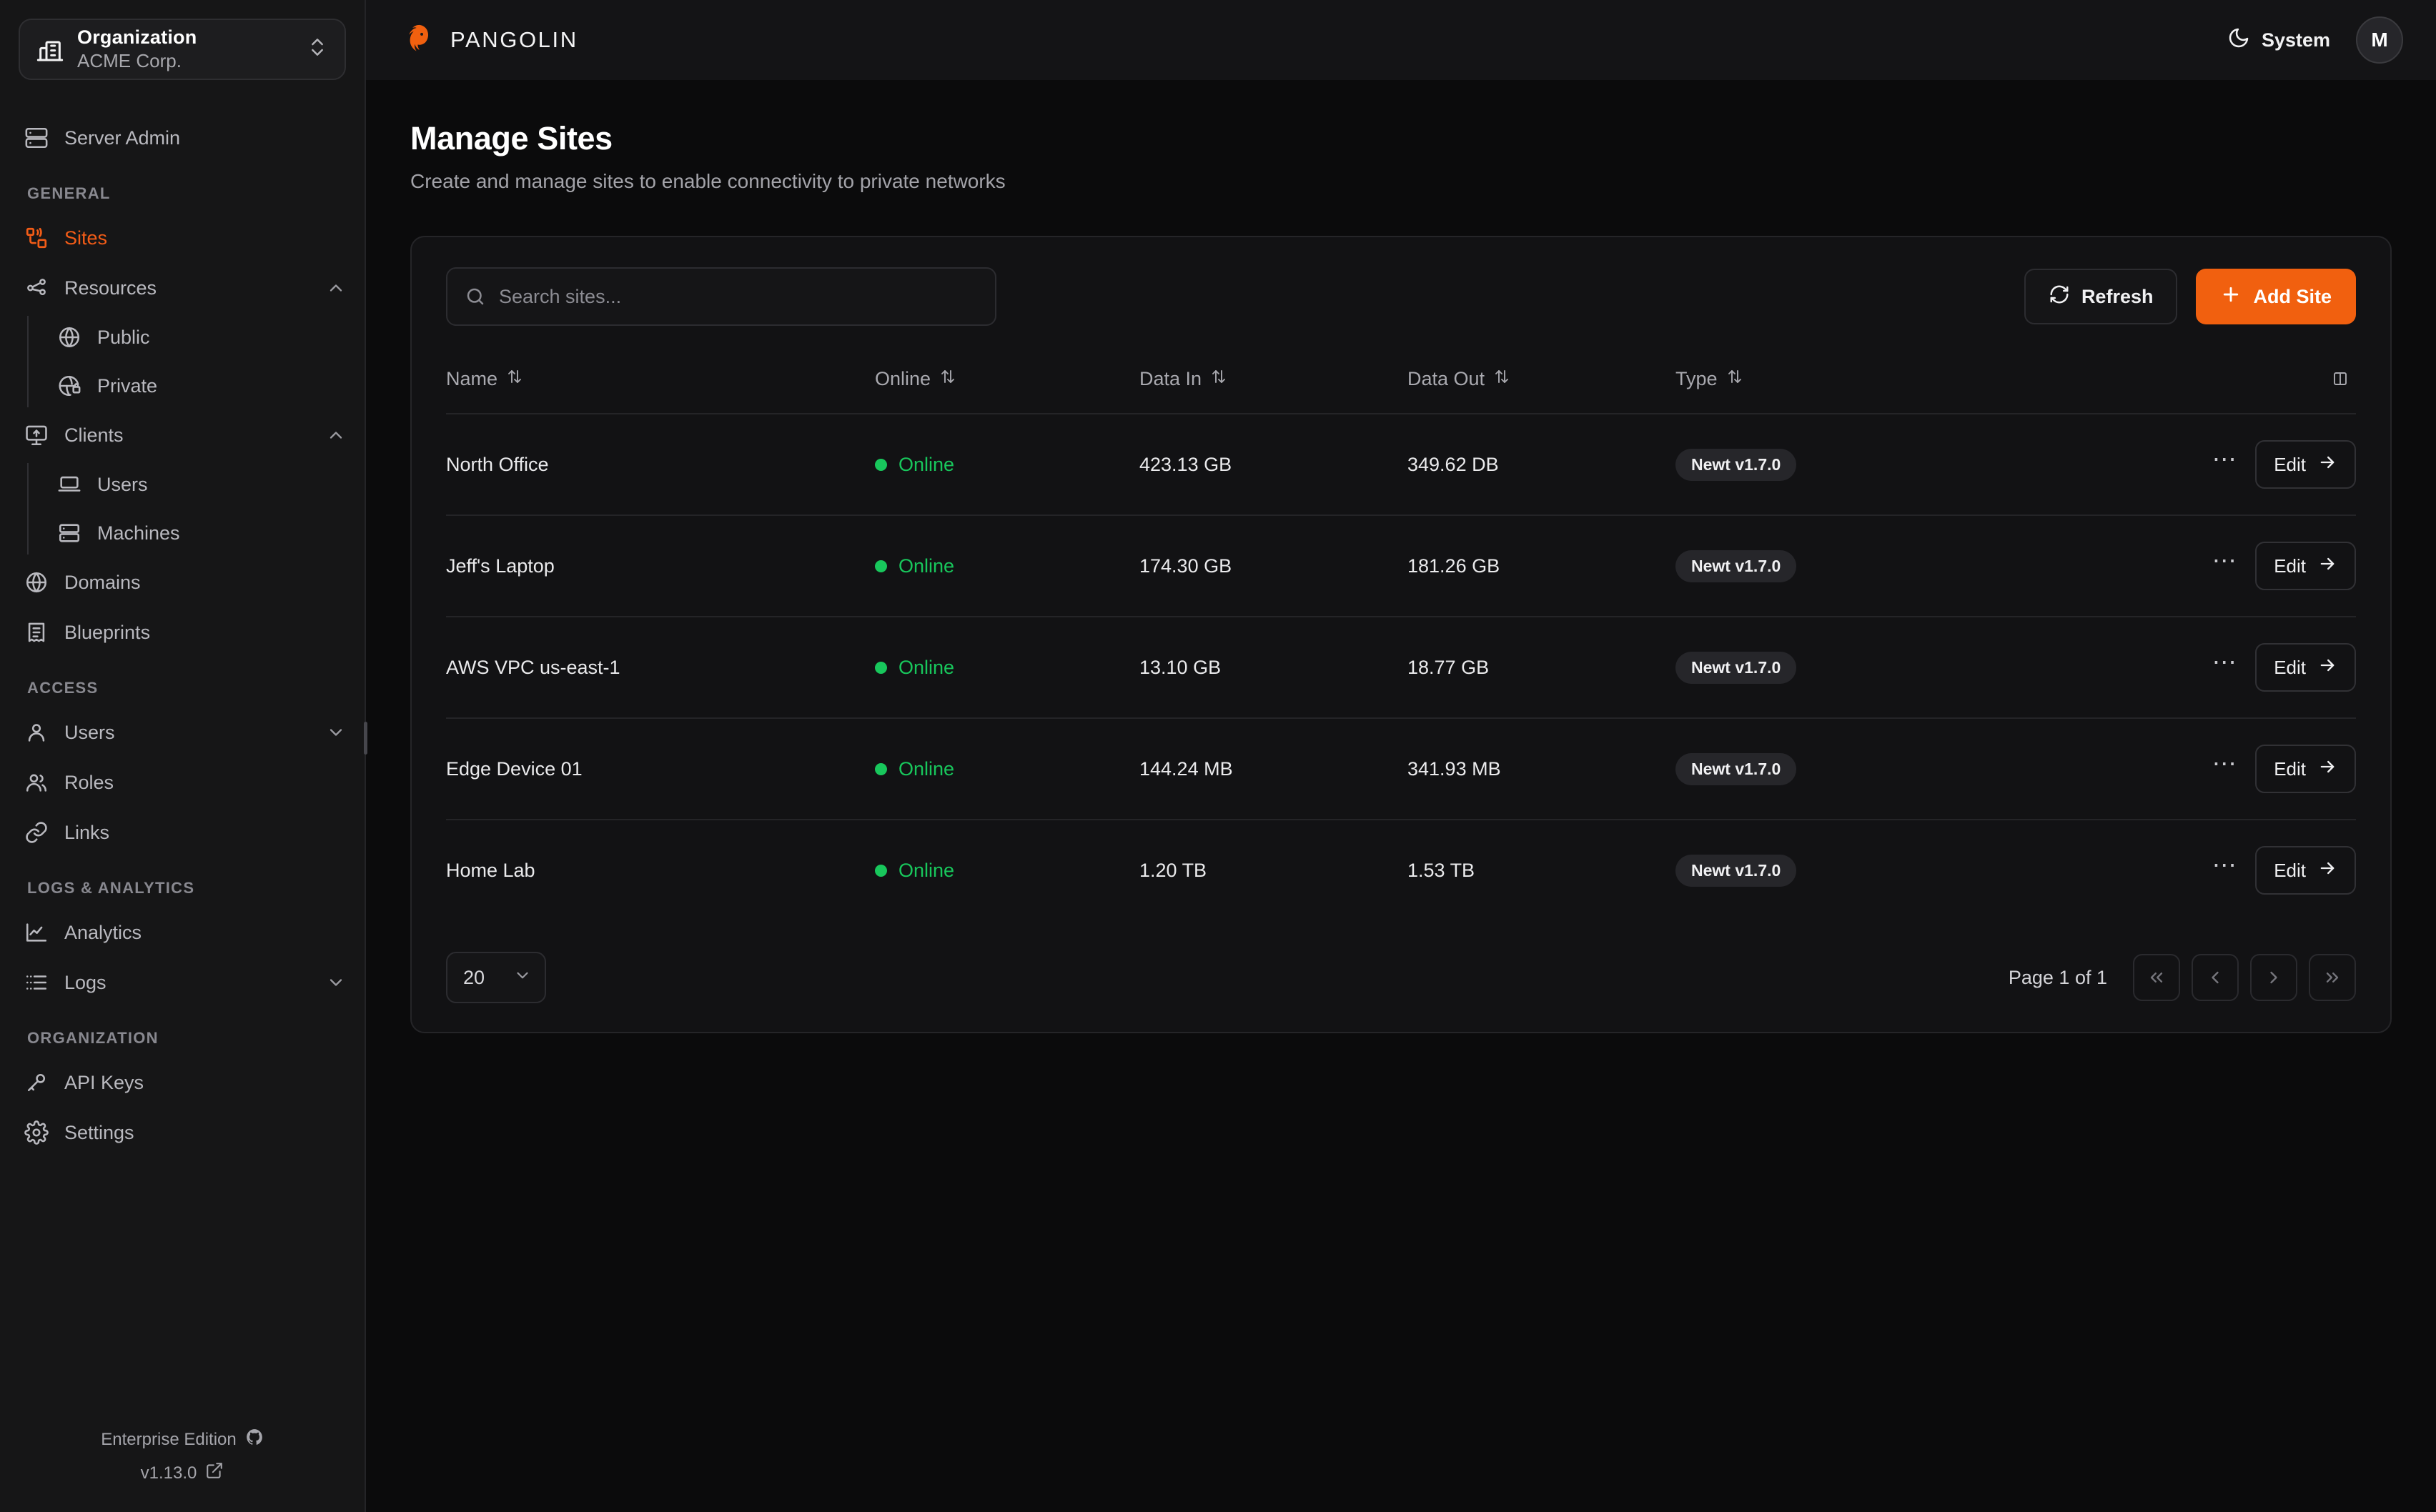  I want to click on sidebar-item-clients: Clients, so click(182, 435).